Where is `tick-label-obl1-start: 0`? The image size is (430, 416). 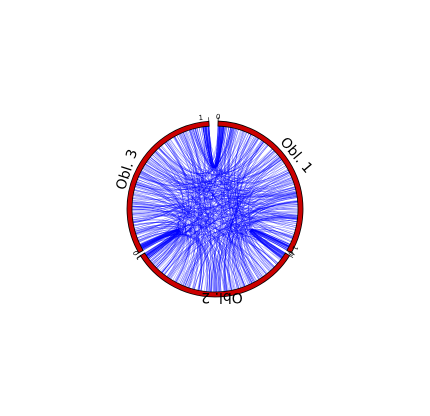
tick-label-obl1-start: 0 is located at coordinates (218, 117).